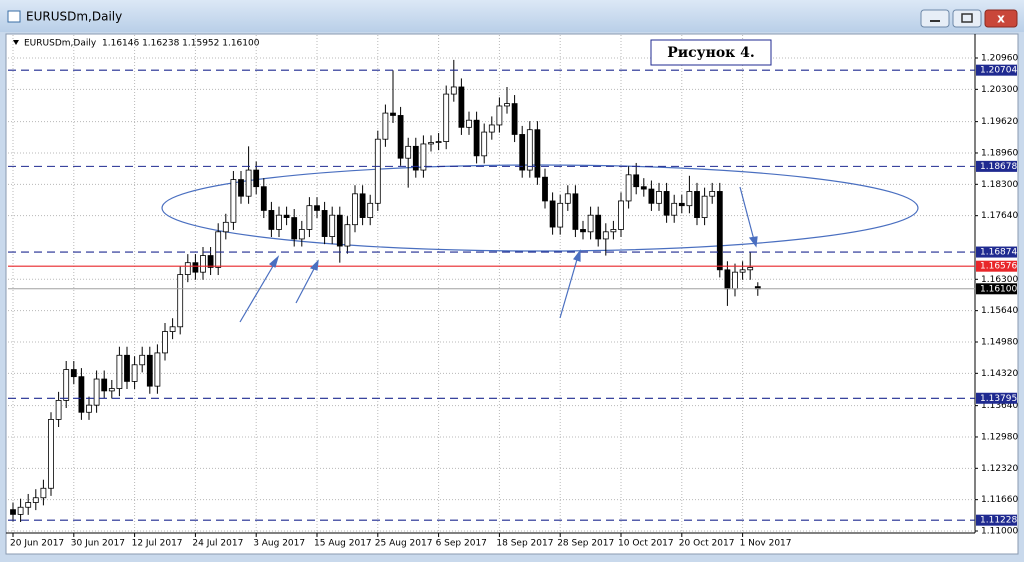 This screenshot has height=566, width=1024. Describe the element at coordinates (935, 18) in the screenshot. I see `minimize-button` at that location.